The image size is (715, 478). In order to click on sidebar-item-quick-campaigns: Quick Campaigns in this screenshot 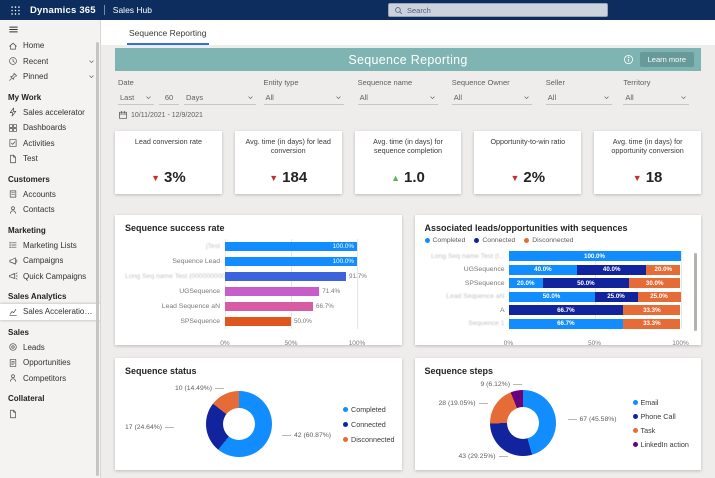, I will do `click(50, 277)`.